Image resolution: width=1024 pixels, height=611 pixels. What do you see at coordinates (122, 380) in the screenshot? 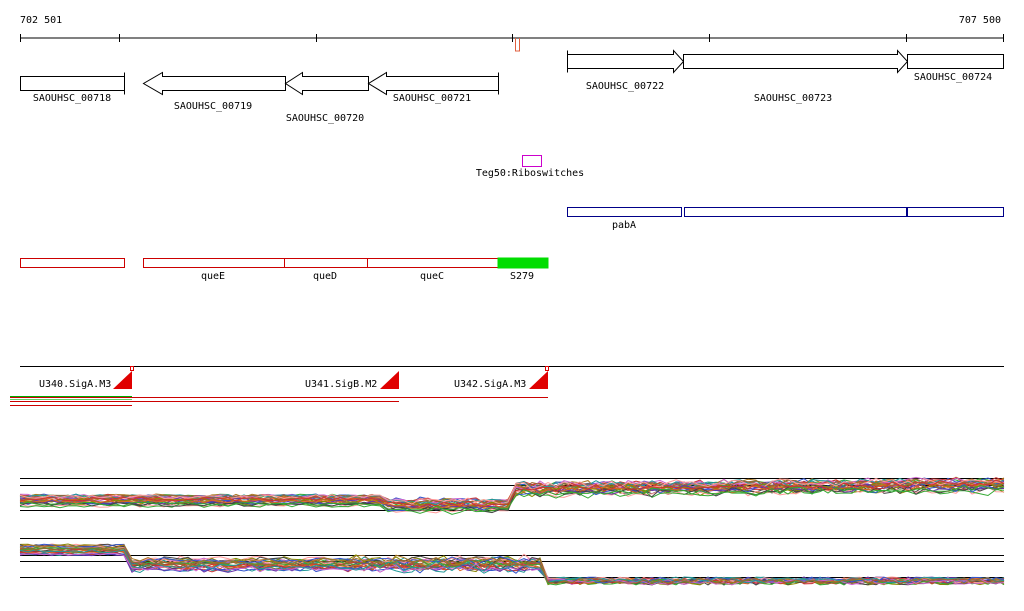
I see `promoter-marker-u340` at bounding box center [122, 380].